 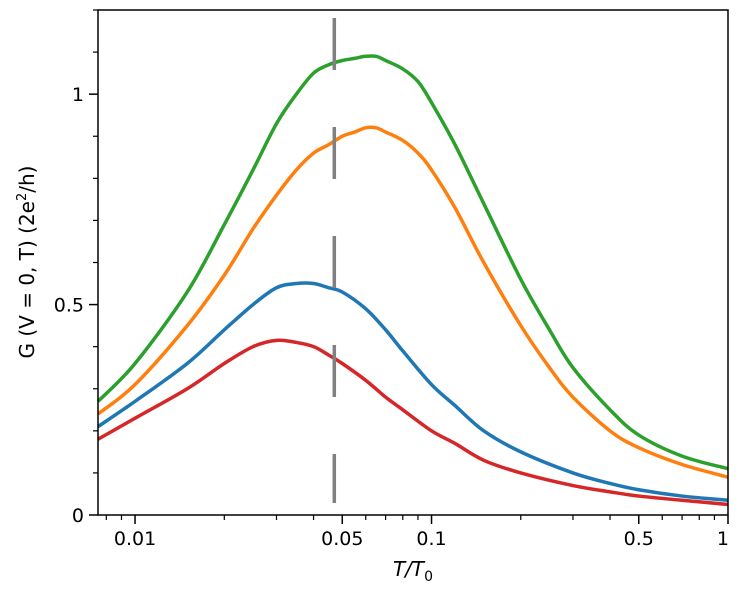 I want to click on x-tick-label: 0.1, so click(x=431, y=539).